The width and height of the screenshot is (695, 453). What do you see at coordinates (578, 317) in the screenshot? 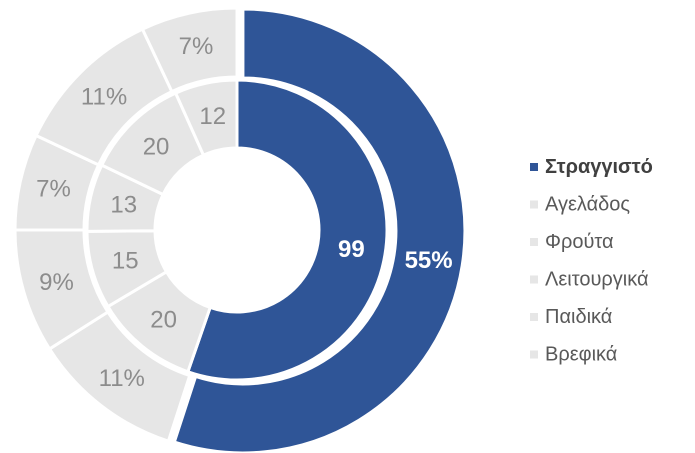
I see `legend-label: Παιδικά` at bounding box center [578, 317].